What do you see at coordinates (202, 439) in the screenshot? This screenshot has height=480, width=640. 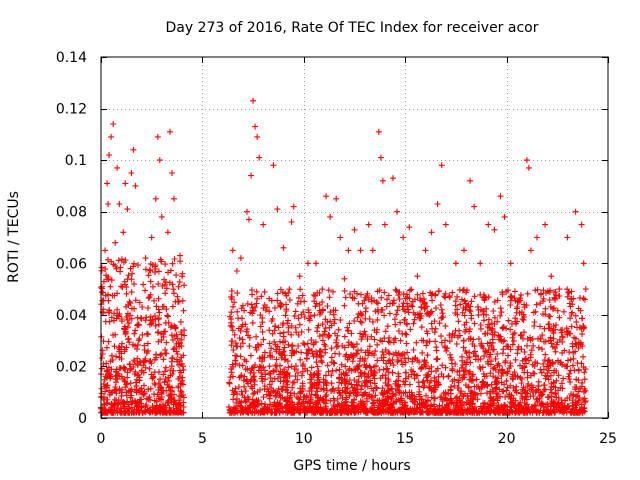 I see `x-tick-label: 5` at bounding box center [202, 439].